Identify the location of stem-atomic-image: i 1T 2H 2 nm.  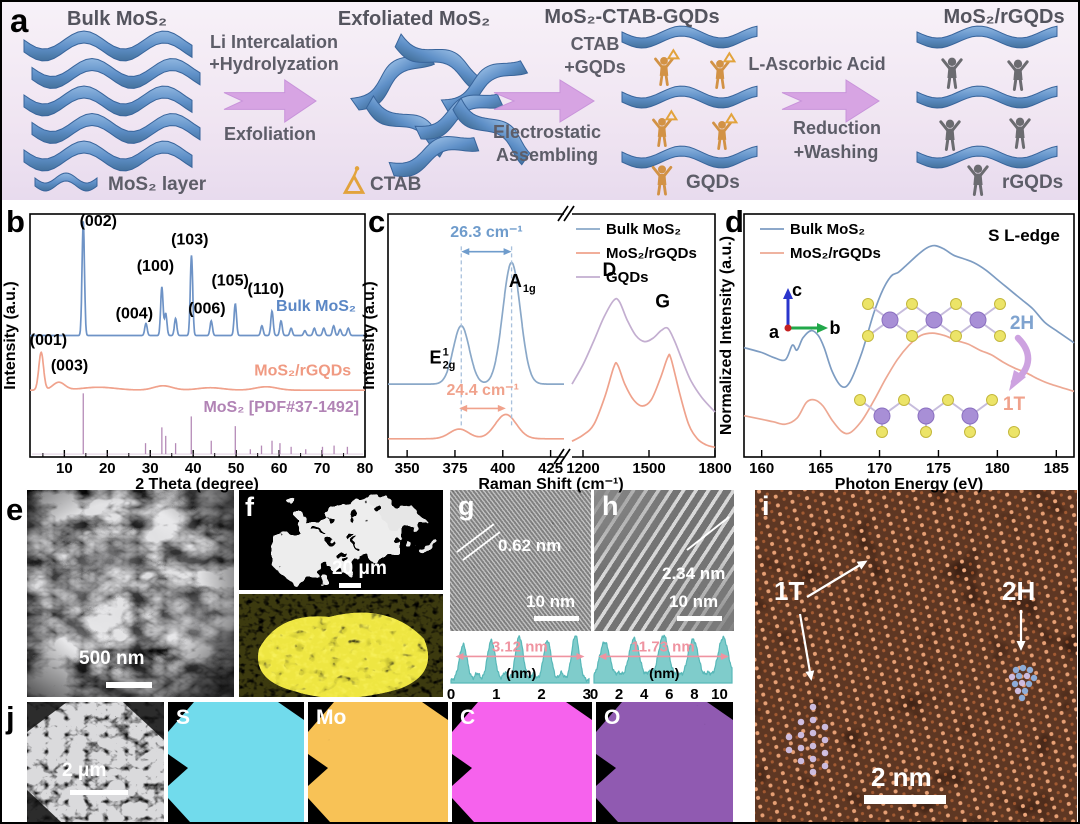
(916, 656).